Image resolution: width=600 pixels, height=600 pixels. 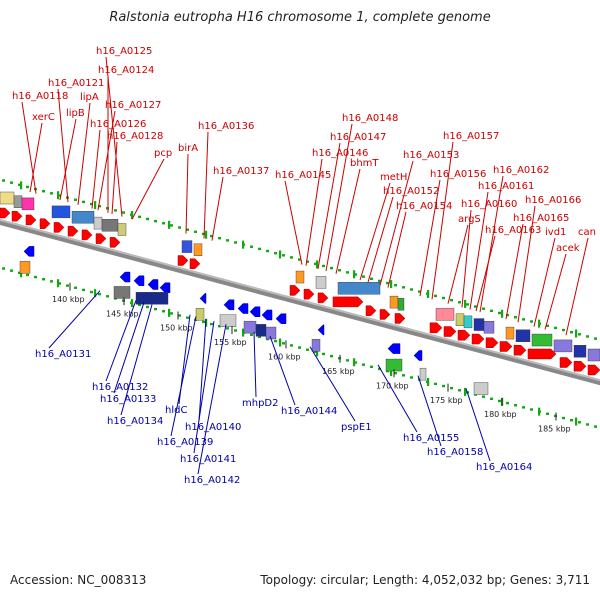 What do you see at coordinates (212, 480) in the screenshot?
I see `reverse-gene-label: h16_A0142` at bounding box center [212, 480].